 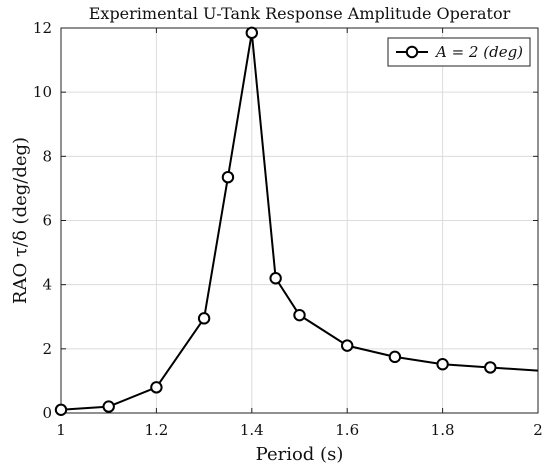 I want to click on y-axis-title: RAO τ/δ (deg/deg), so click(x=20, y=220).